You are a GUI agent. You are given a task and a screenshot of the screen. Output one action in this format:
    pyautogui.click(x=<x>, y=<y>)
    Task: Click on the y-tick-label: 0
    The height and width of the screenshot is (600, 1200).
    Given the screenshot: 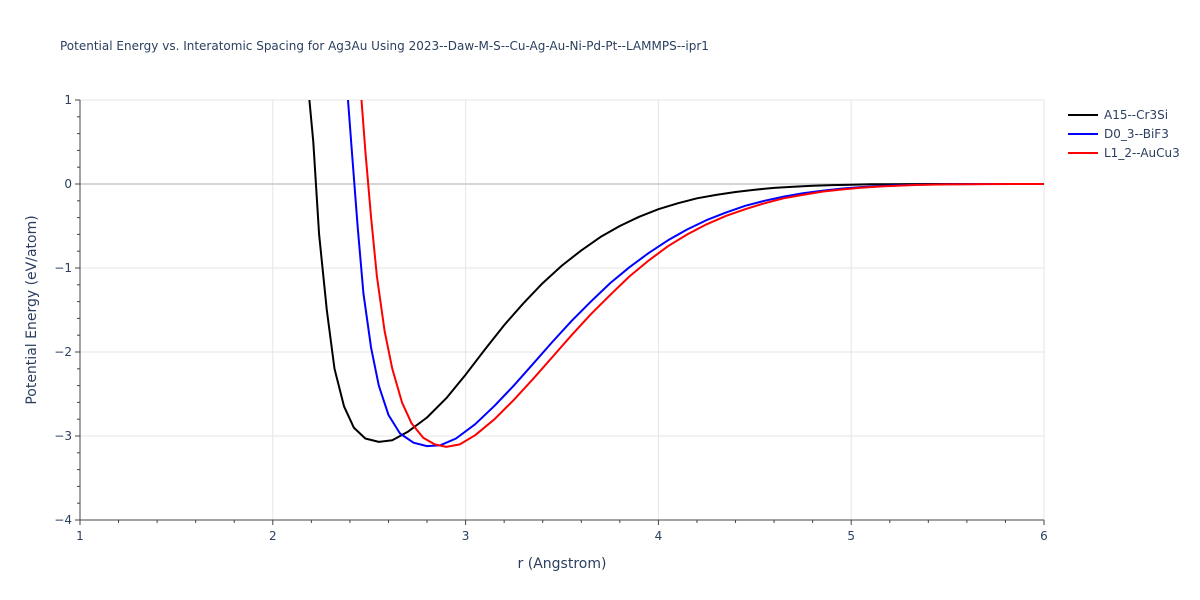 What is the action you would take?
    pyautogui.click(x=68, y=184)
    